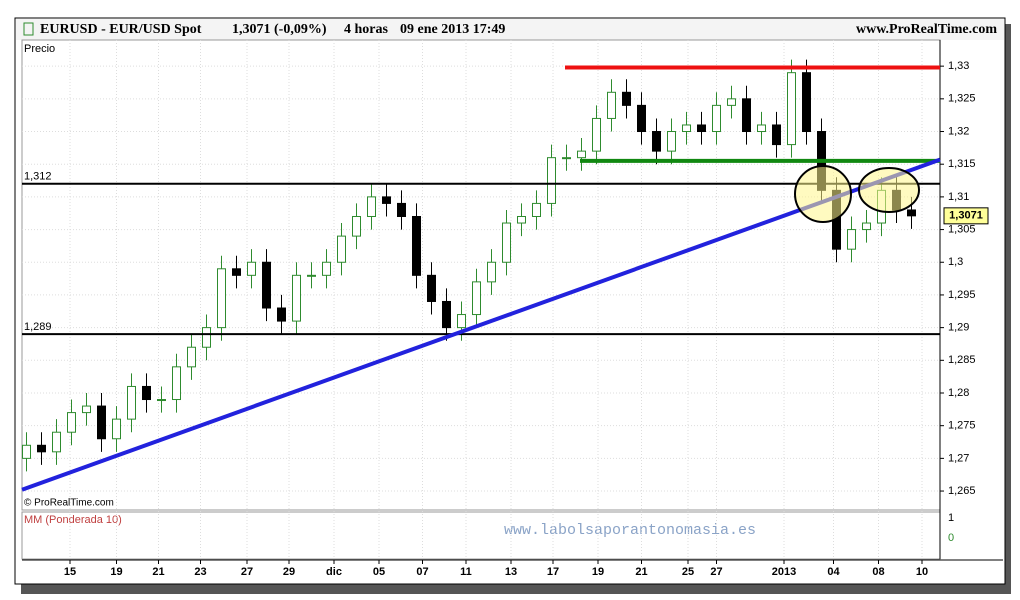 This screenshot has width=1020, height=600. I want to click on x-tick-label: 10, so click(922, 572).